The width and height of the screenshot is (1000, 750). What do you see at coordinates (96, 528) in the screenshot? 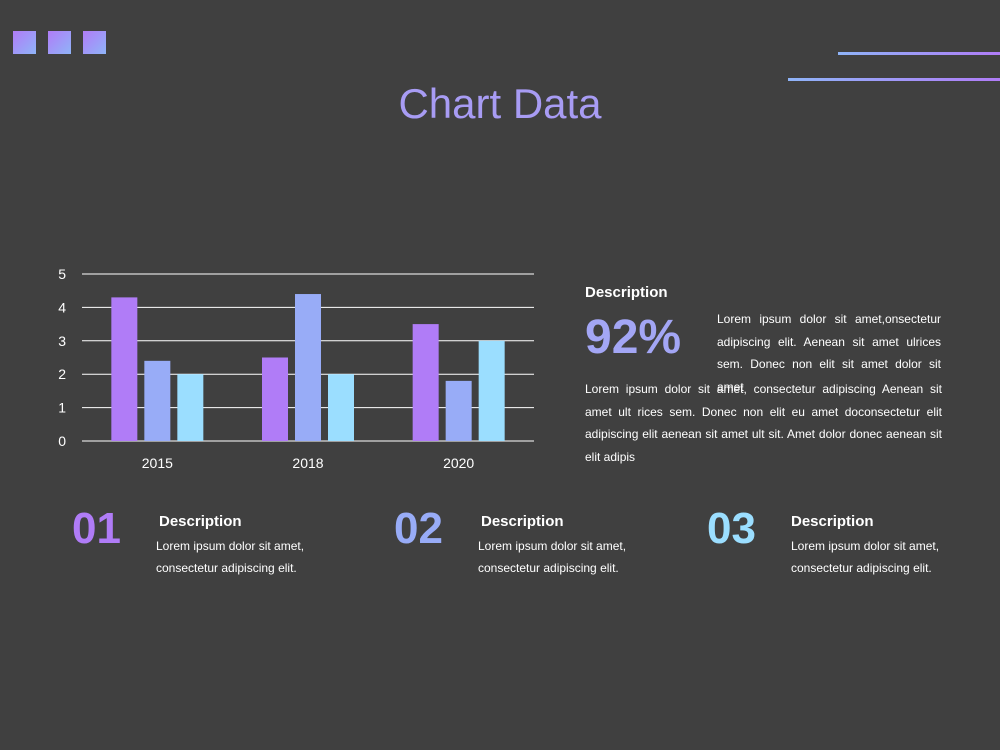
I see `item-number: 01` at bounding box center [96, 528].